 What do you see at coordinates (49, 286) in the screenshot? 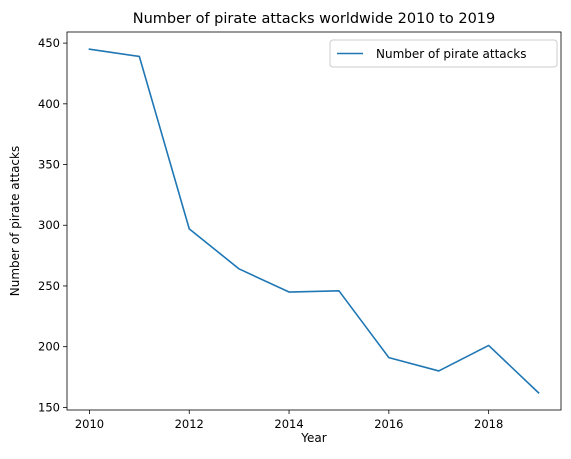
I see `y-tick-label: 250` at bounding box center [49, 286].